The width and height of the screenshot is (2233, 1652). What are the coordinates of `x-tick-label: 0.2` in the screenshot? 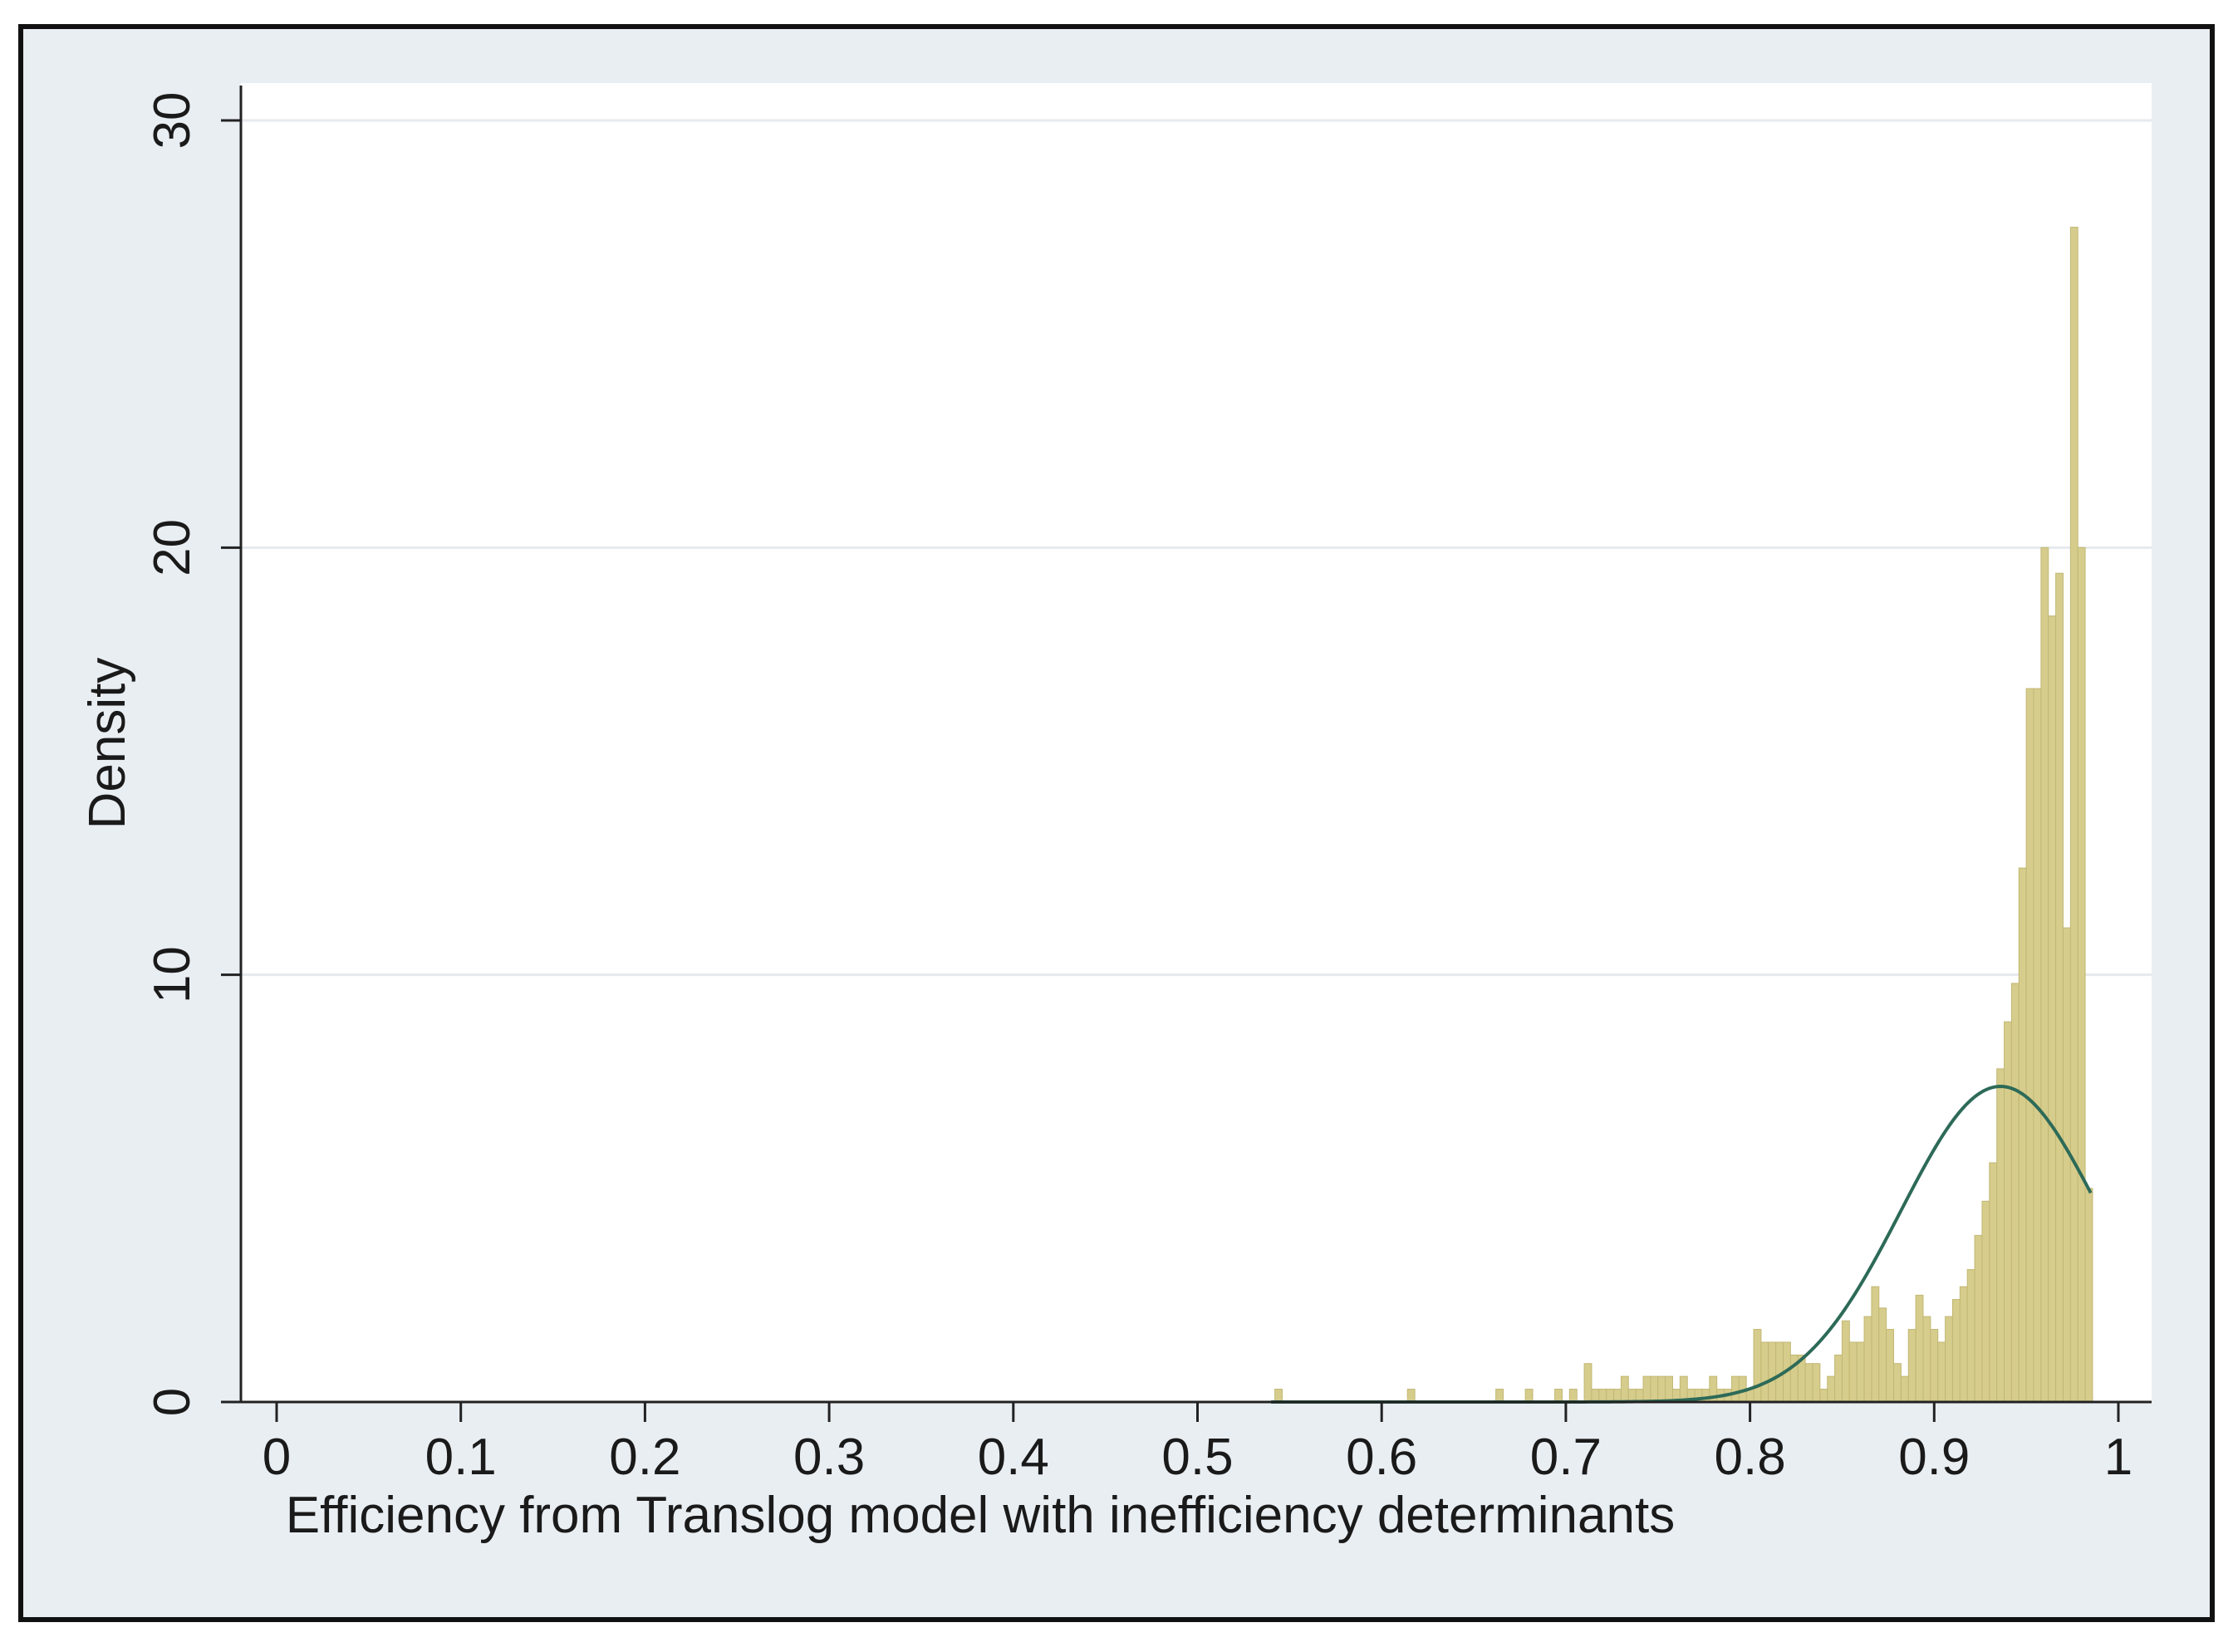 It's located at (644, 1457).